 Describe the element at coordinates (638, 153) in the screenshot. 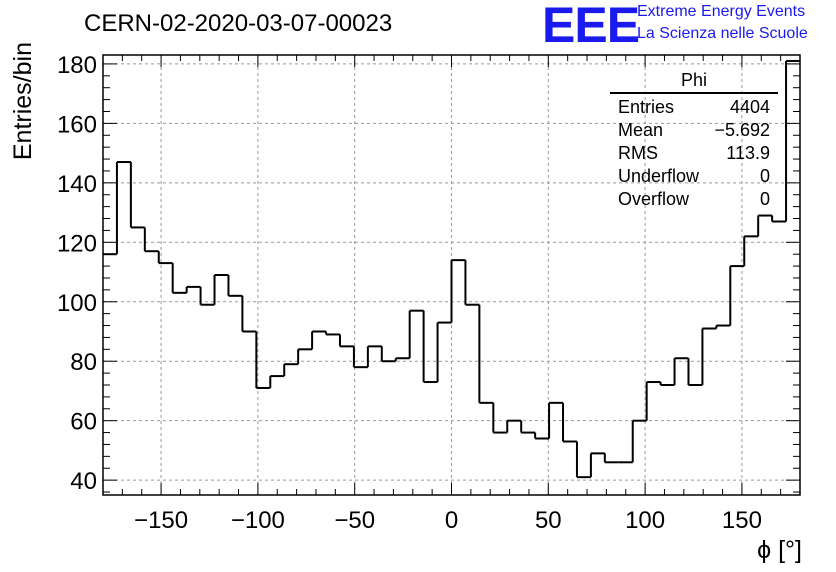

I see `stats-label: RMS` at that location.